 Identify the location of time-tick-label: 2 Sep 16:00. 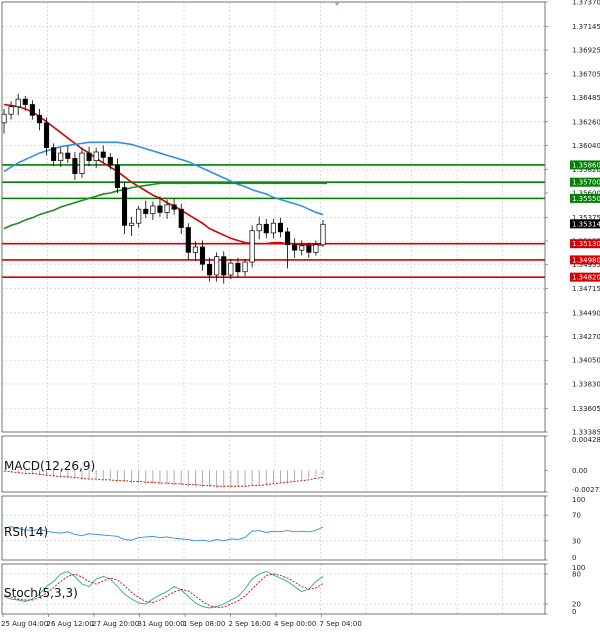
(250, 624).